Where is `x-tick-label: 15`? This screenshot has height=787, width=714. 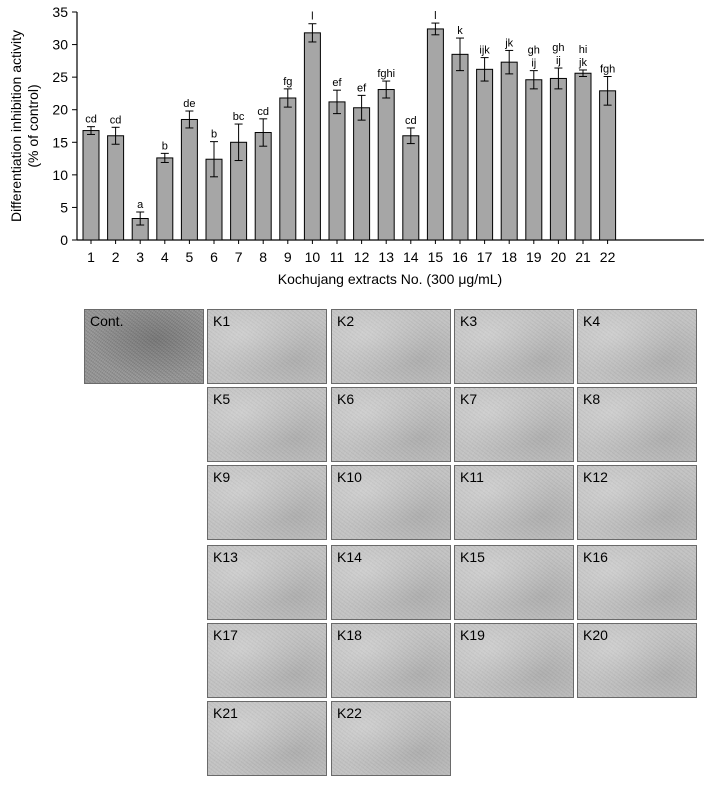
x-tick-label: 15 is located at coordinates (436, 257).